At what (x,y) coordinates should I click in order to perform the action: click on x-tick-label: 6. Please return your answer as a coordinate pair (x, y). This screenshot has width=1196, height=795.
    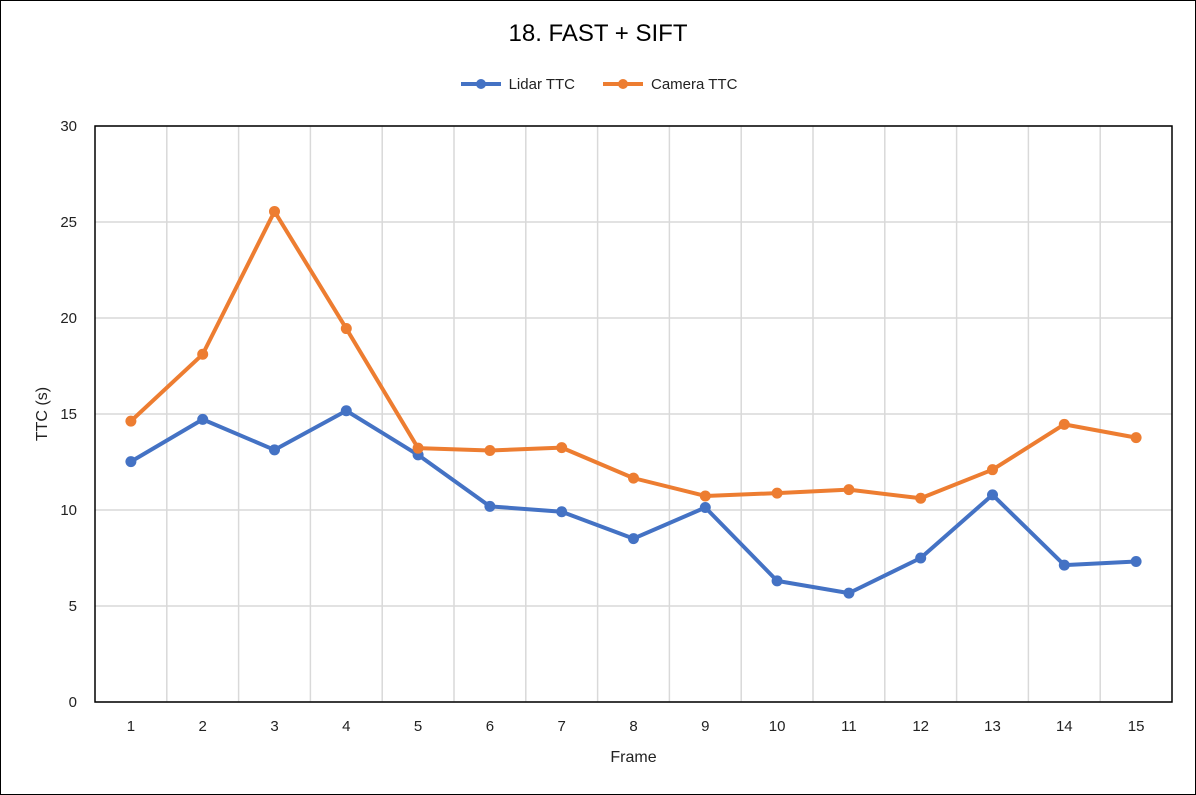
    Looking at the image, I should click on (490, 726).